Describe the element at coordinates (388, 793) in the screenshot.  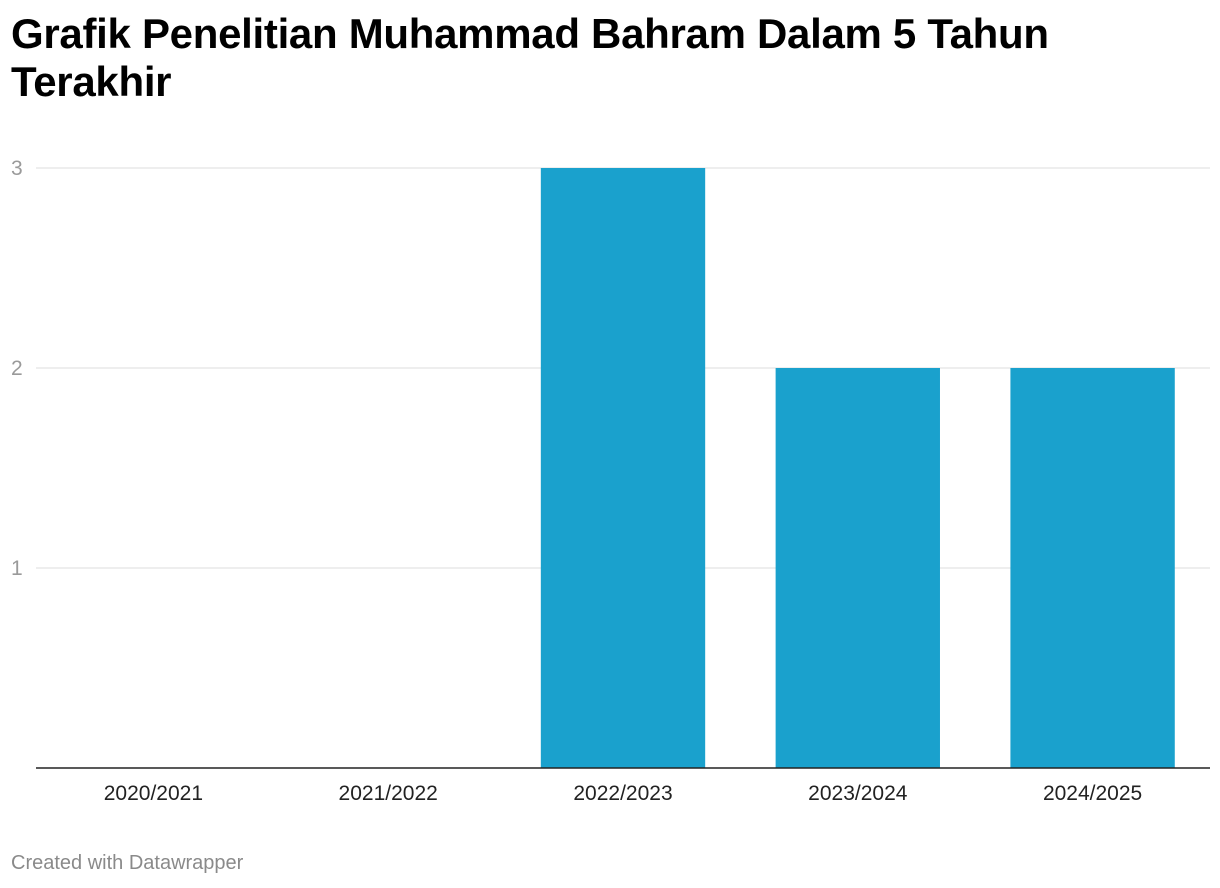
I see `x-tick-label: 2021/2022` at that location.